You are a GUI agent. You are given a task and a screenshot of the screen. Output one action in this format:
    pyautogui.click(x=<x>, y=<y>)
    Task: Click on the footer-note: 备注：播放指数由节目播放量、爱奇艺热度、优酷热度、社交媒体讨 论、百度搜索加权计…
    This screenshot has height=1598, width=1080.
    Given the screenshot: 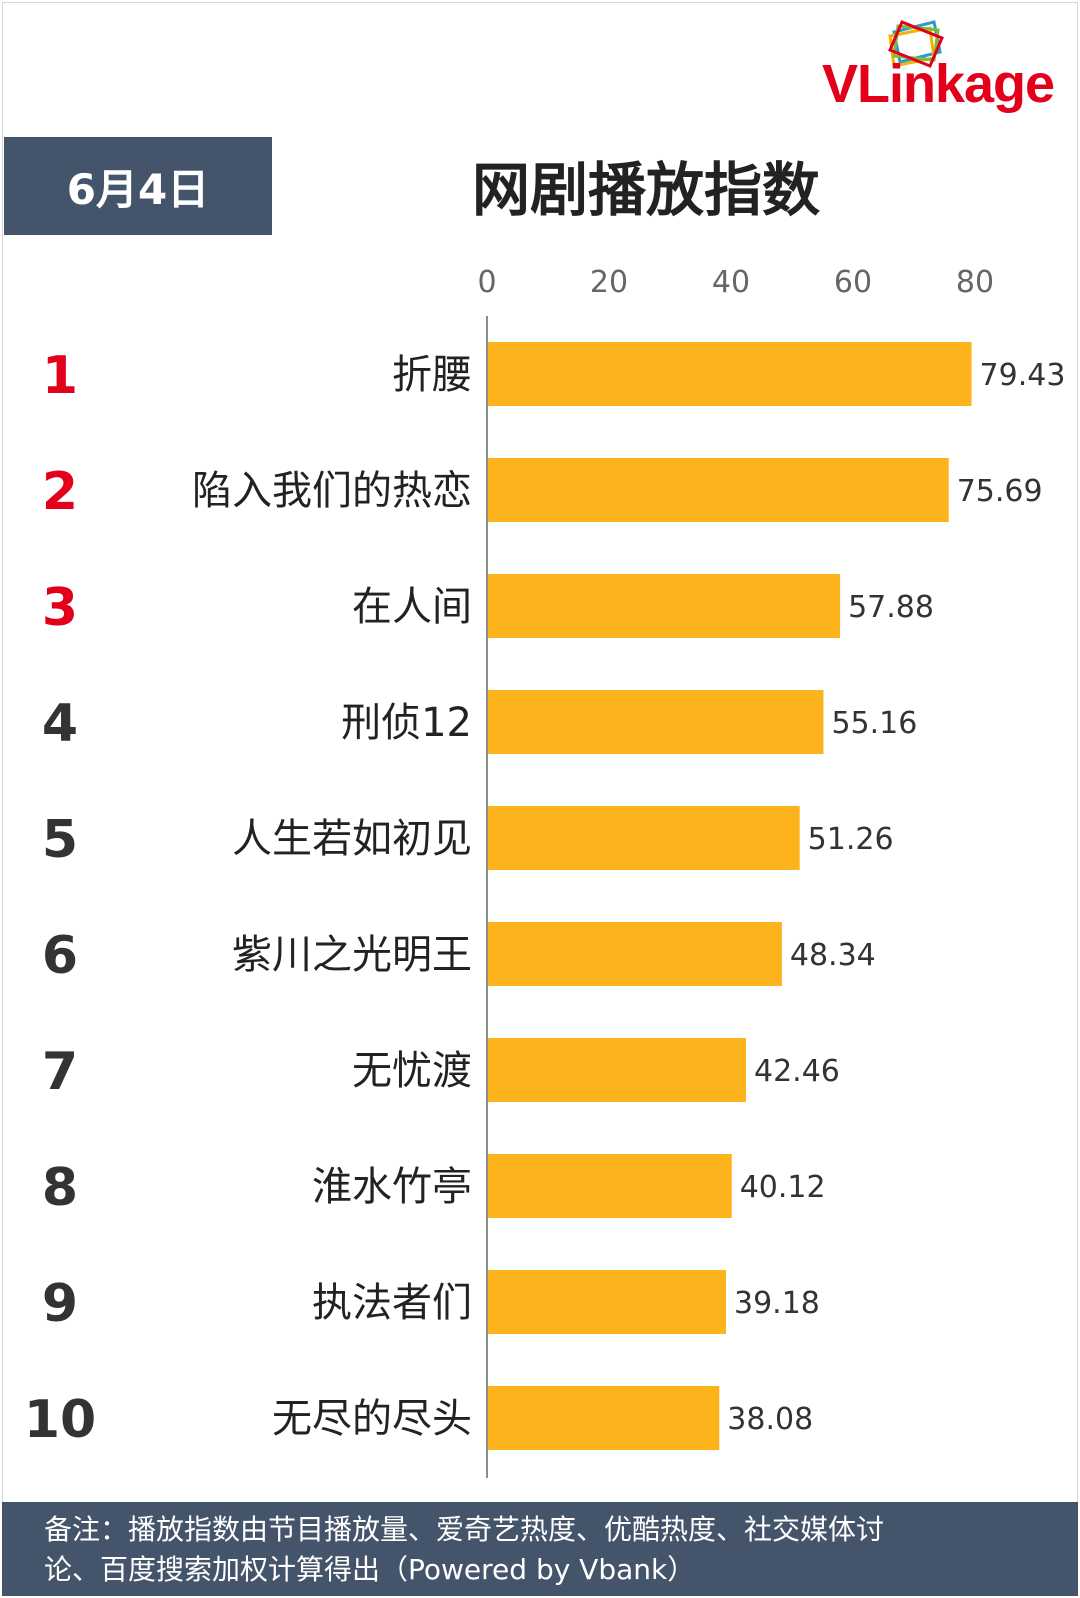 What is the action you would take?
    pyautogui.click(x=540, y=1549)
    